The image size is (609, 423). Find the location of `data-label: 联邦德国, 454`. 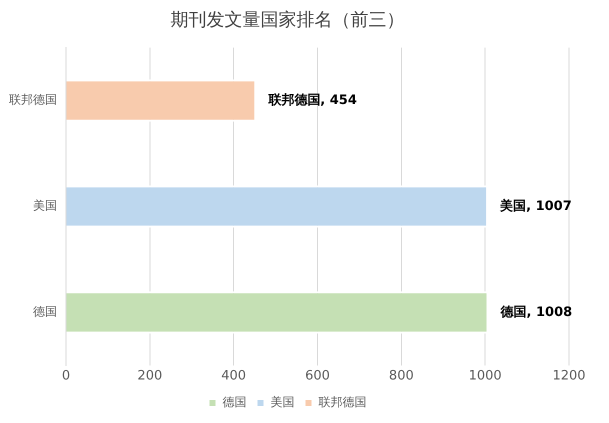

data-label: 联邦德国, 454 is located at coordinates (312, 100).